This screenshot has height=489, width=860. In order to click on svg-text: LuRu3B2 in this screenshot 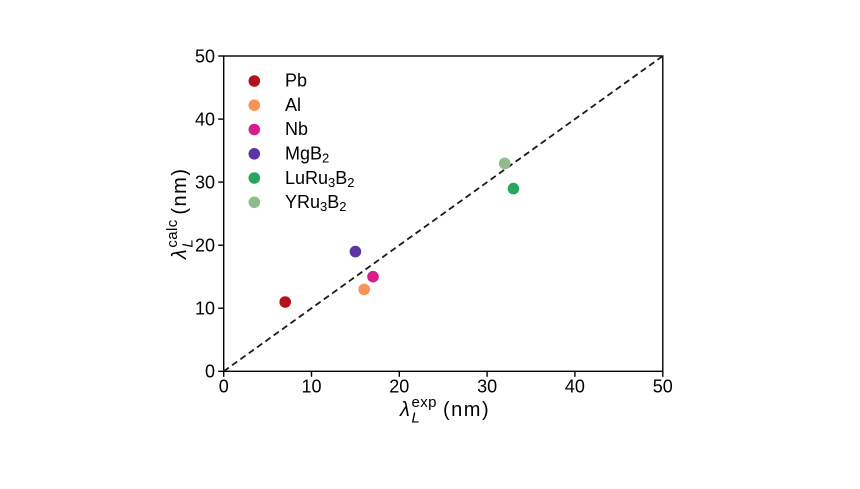, I will do `click(320, 179)`.